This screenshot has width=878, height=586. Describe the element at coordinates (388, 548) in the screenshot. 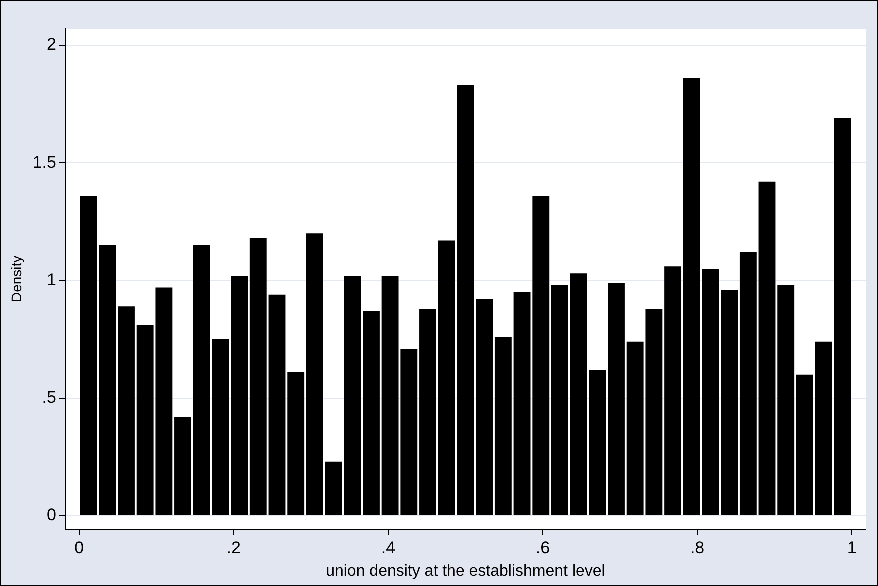

I see `x-tick-label: .4` at that location.